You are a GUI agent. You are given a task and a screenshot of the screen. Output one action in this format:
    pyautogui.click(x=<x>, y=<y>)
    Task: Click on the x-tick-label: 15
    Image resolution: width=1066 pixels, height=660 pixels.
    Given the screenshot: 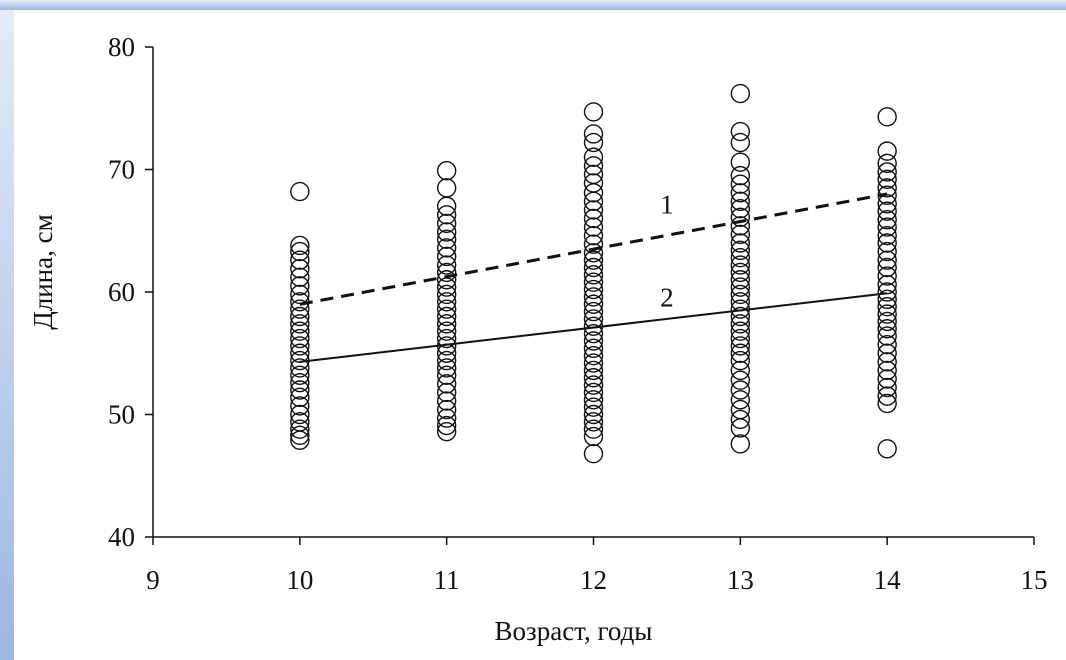 What is the action you would take?
    pyautogui.click(x=1034, y=580)
    